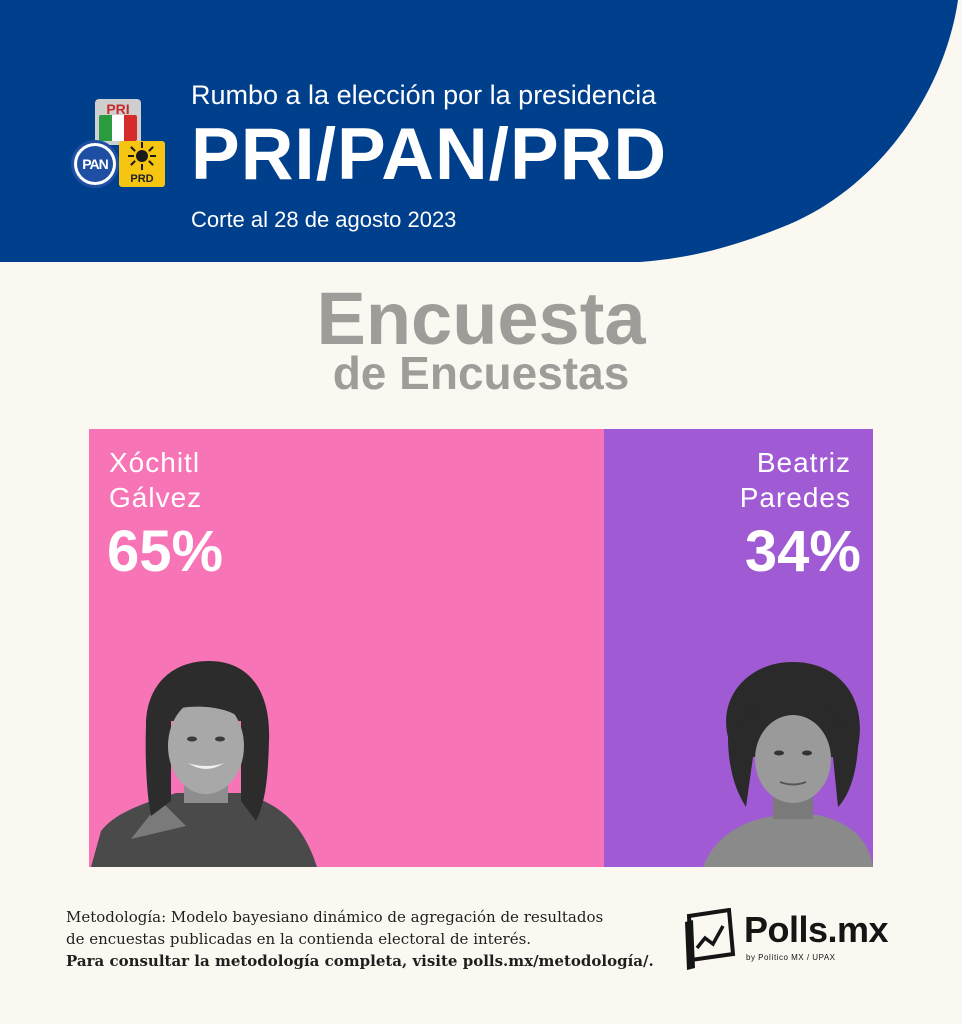  What do you see at coordinates (156, 497) in the screenshot?
I see `candidate-last-name: Gálvez` at bounding box center [156, 497].